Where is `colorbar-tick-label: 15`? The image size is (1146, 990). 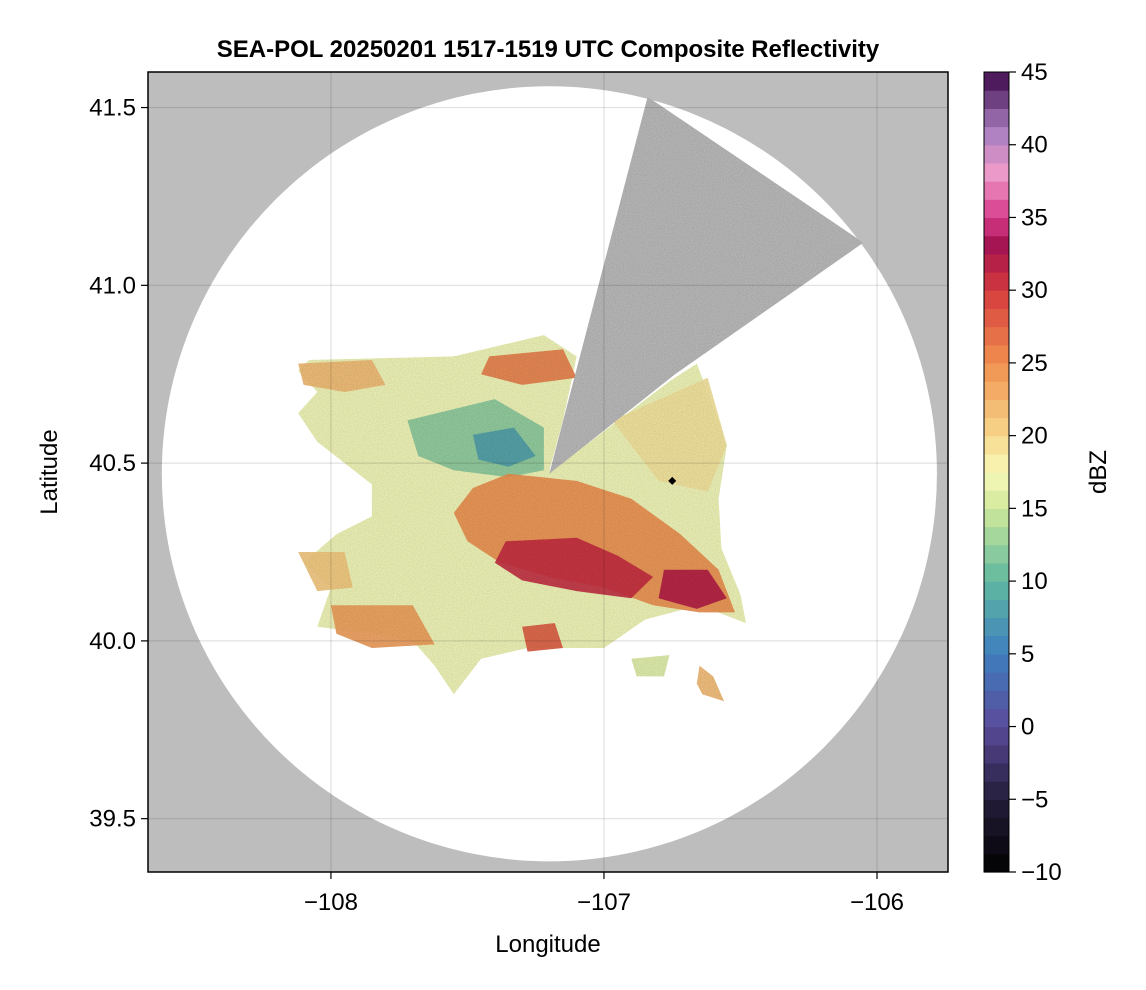
colorbar-tick-label: 15 is located at coordinates (1034, 508).